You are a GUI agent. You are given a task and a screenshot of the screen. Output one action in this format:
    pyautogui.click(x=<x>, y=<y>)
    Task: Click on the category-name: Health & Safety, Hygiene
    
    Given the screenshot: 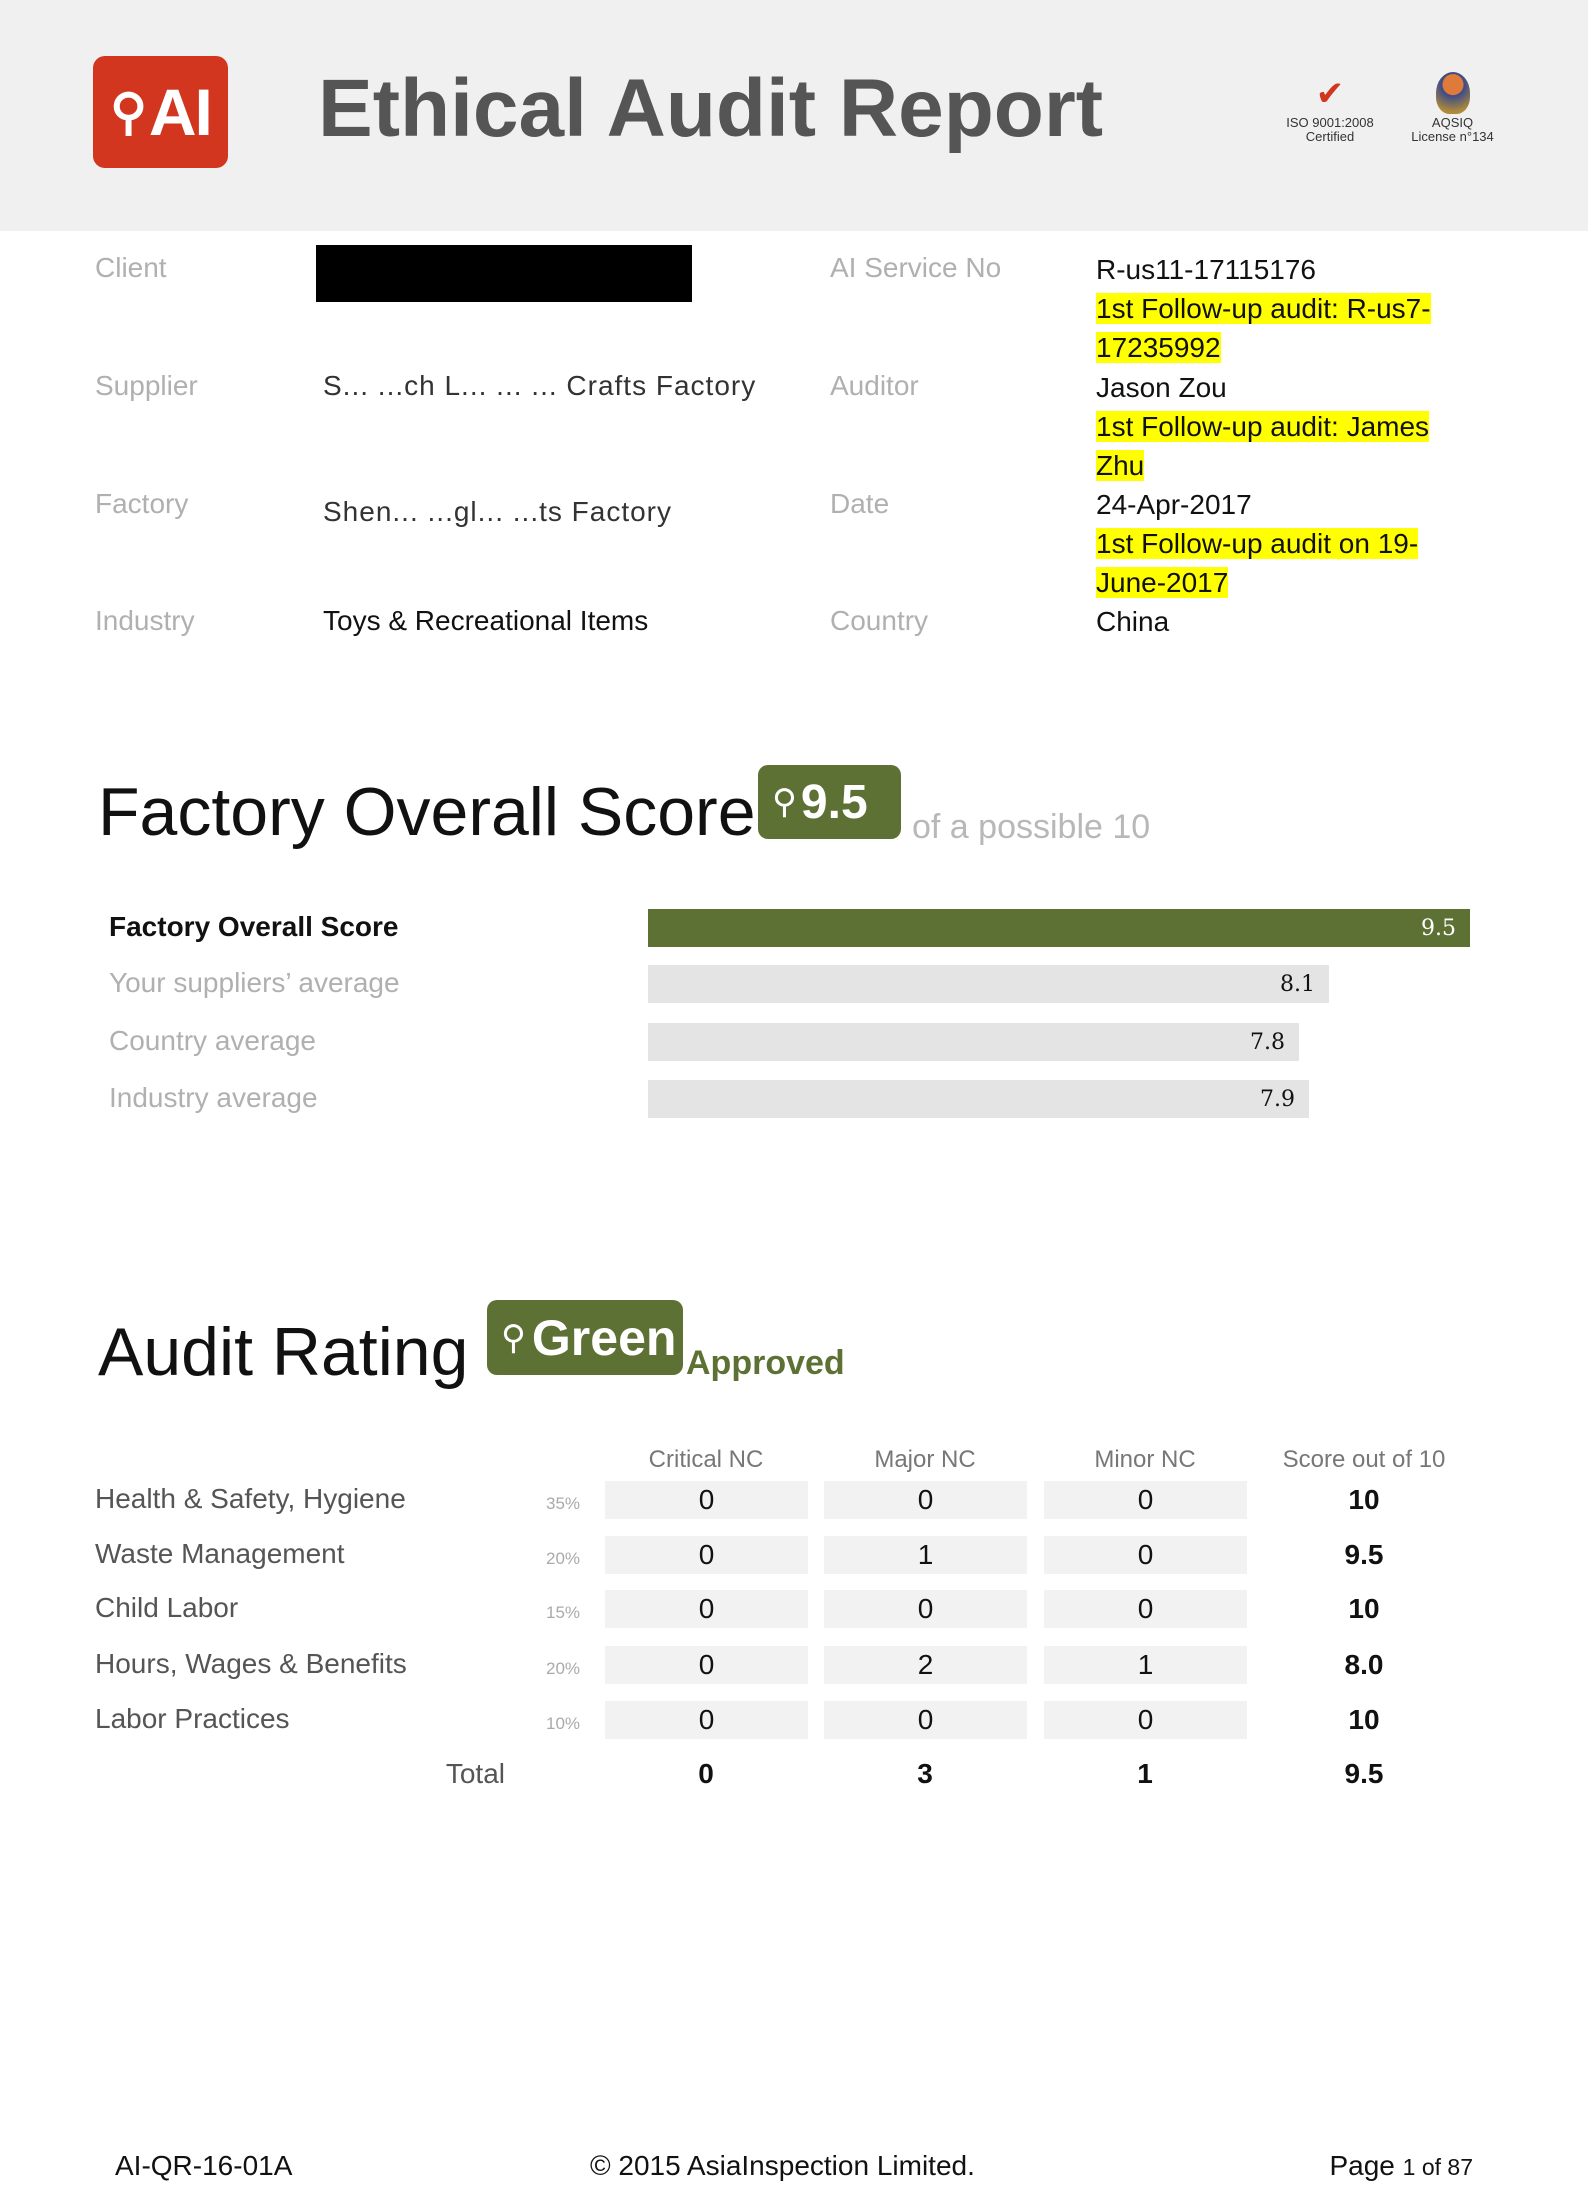 What is the action you would take?
    pyautogui.click(x=250, y=1498)
    